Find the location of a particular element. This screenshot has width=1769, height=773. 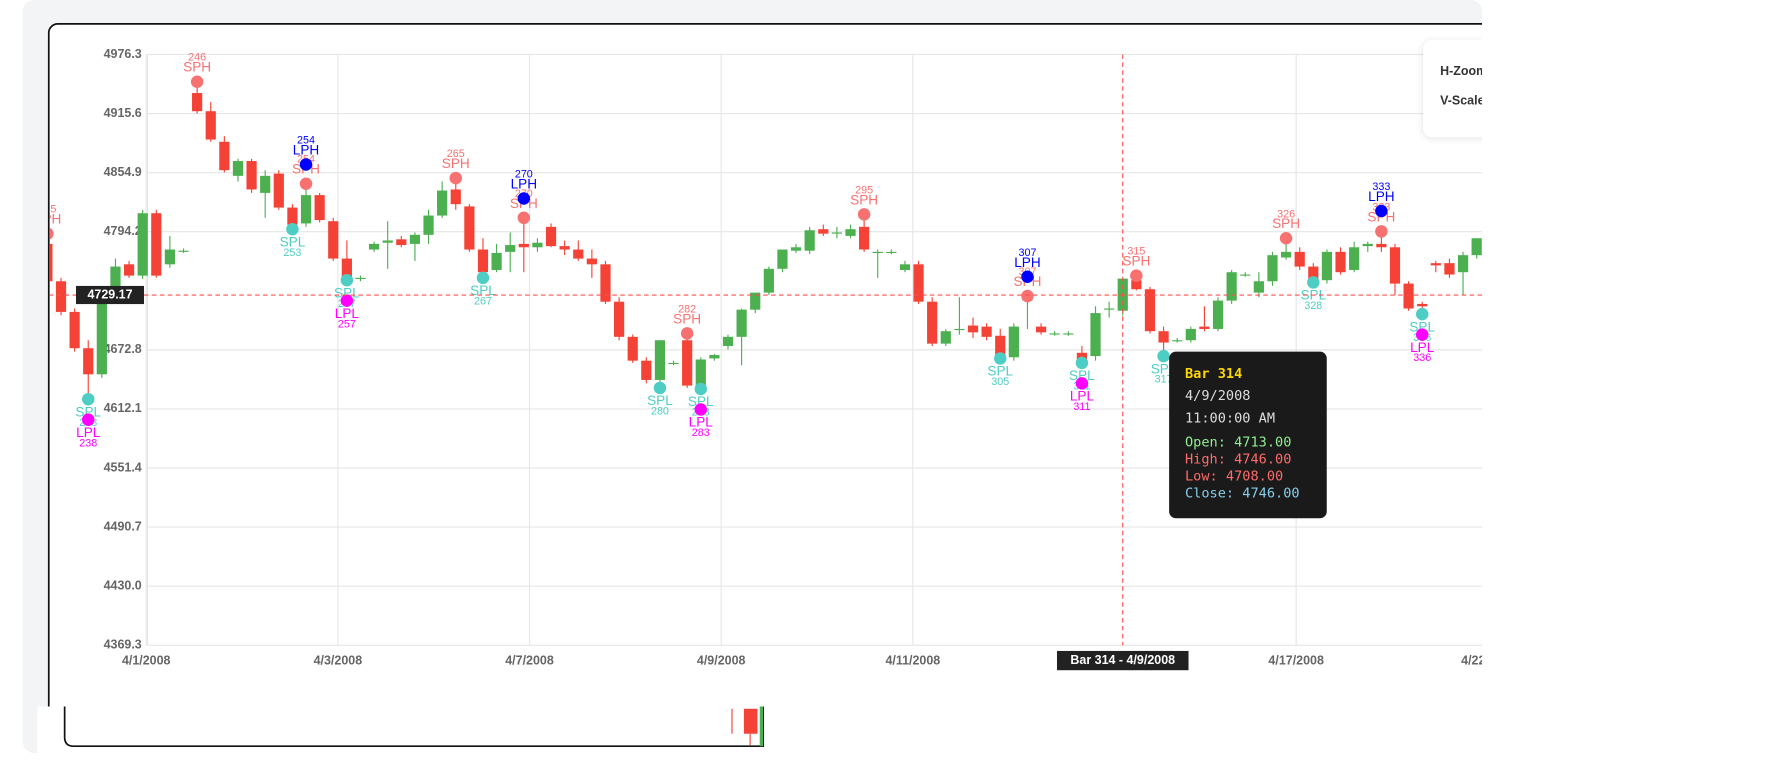

control-panel: H-Zoom V-Scale is located at coordinates (1455, 88).